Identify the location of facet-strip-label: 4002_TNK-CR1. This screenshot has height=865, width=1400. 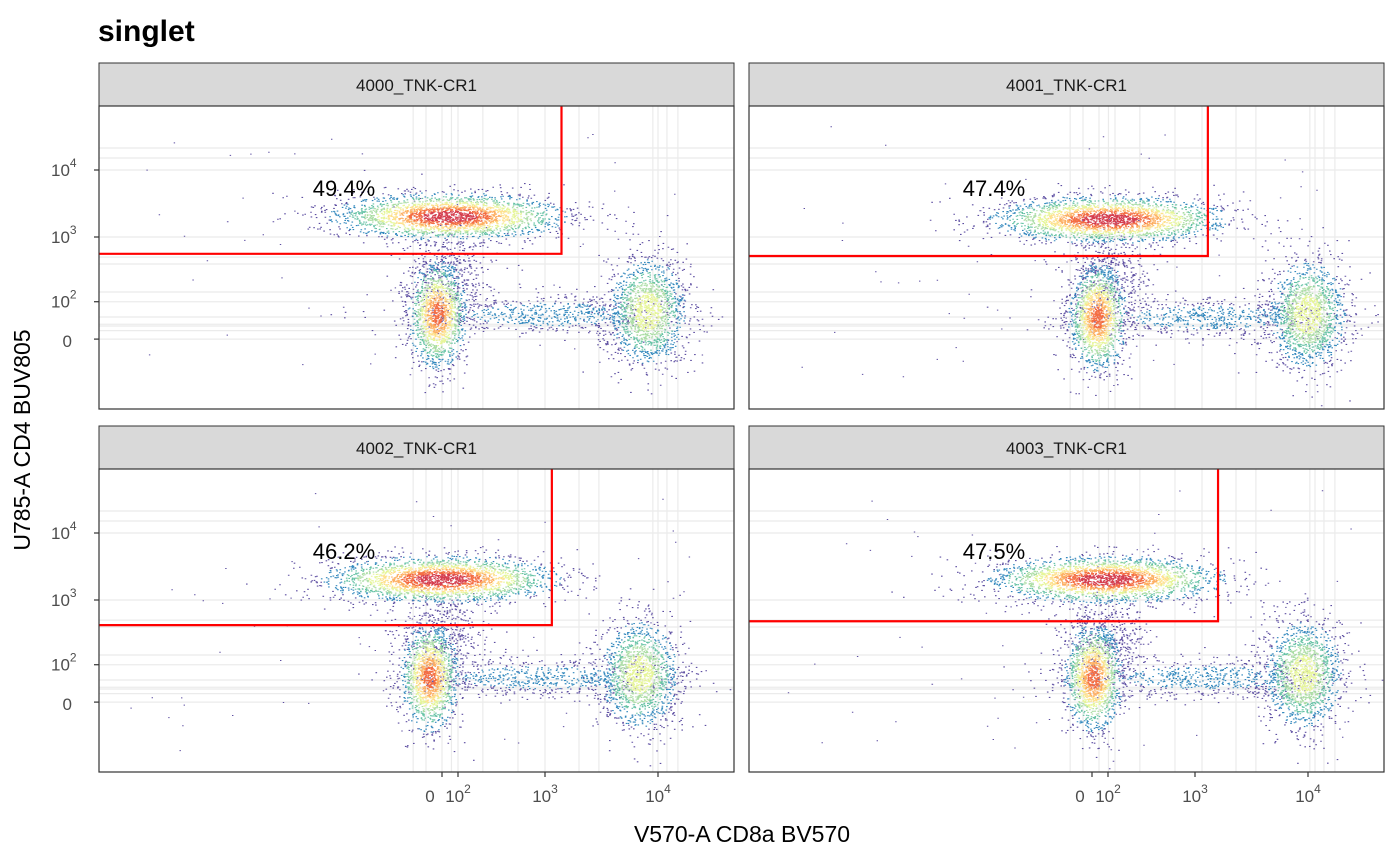
(416, 448).